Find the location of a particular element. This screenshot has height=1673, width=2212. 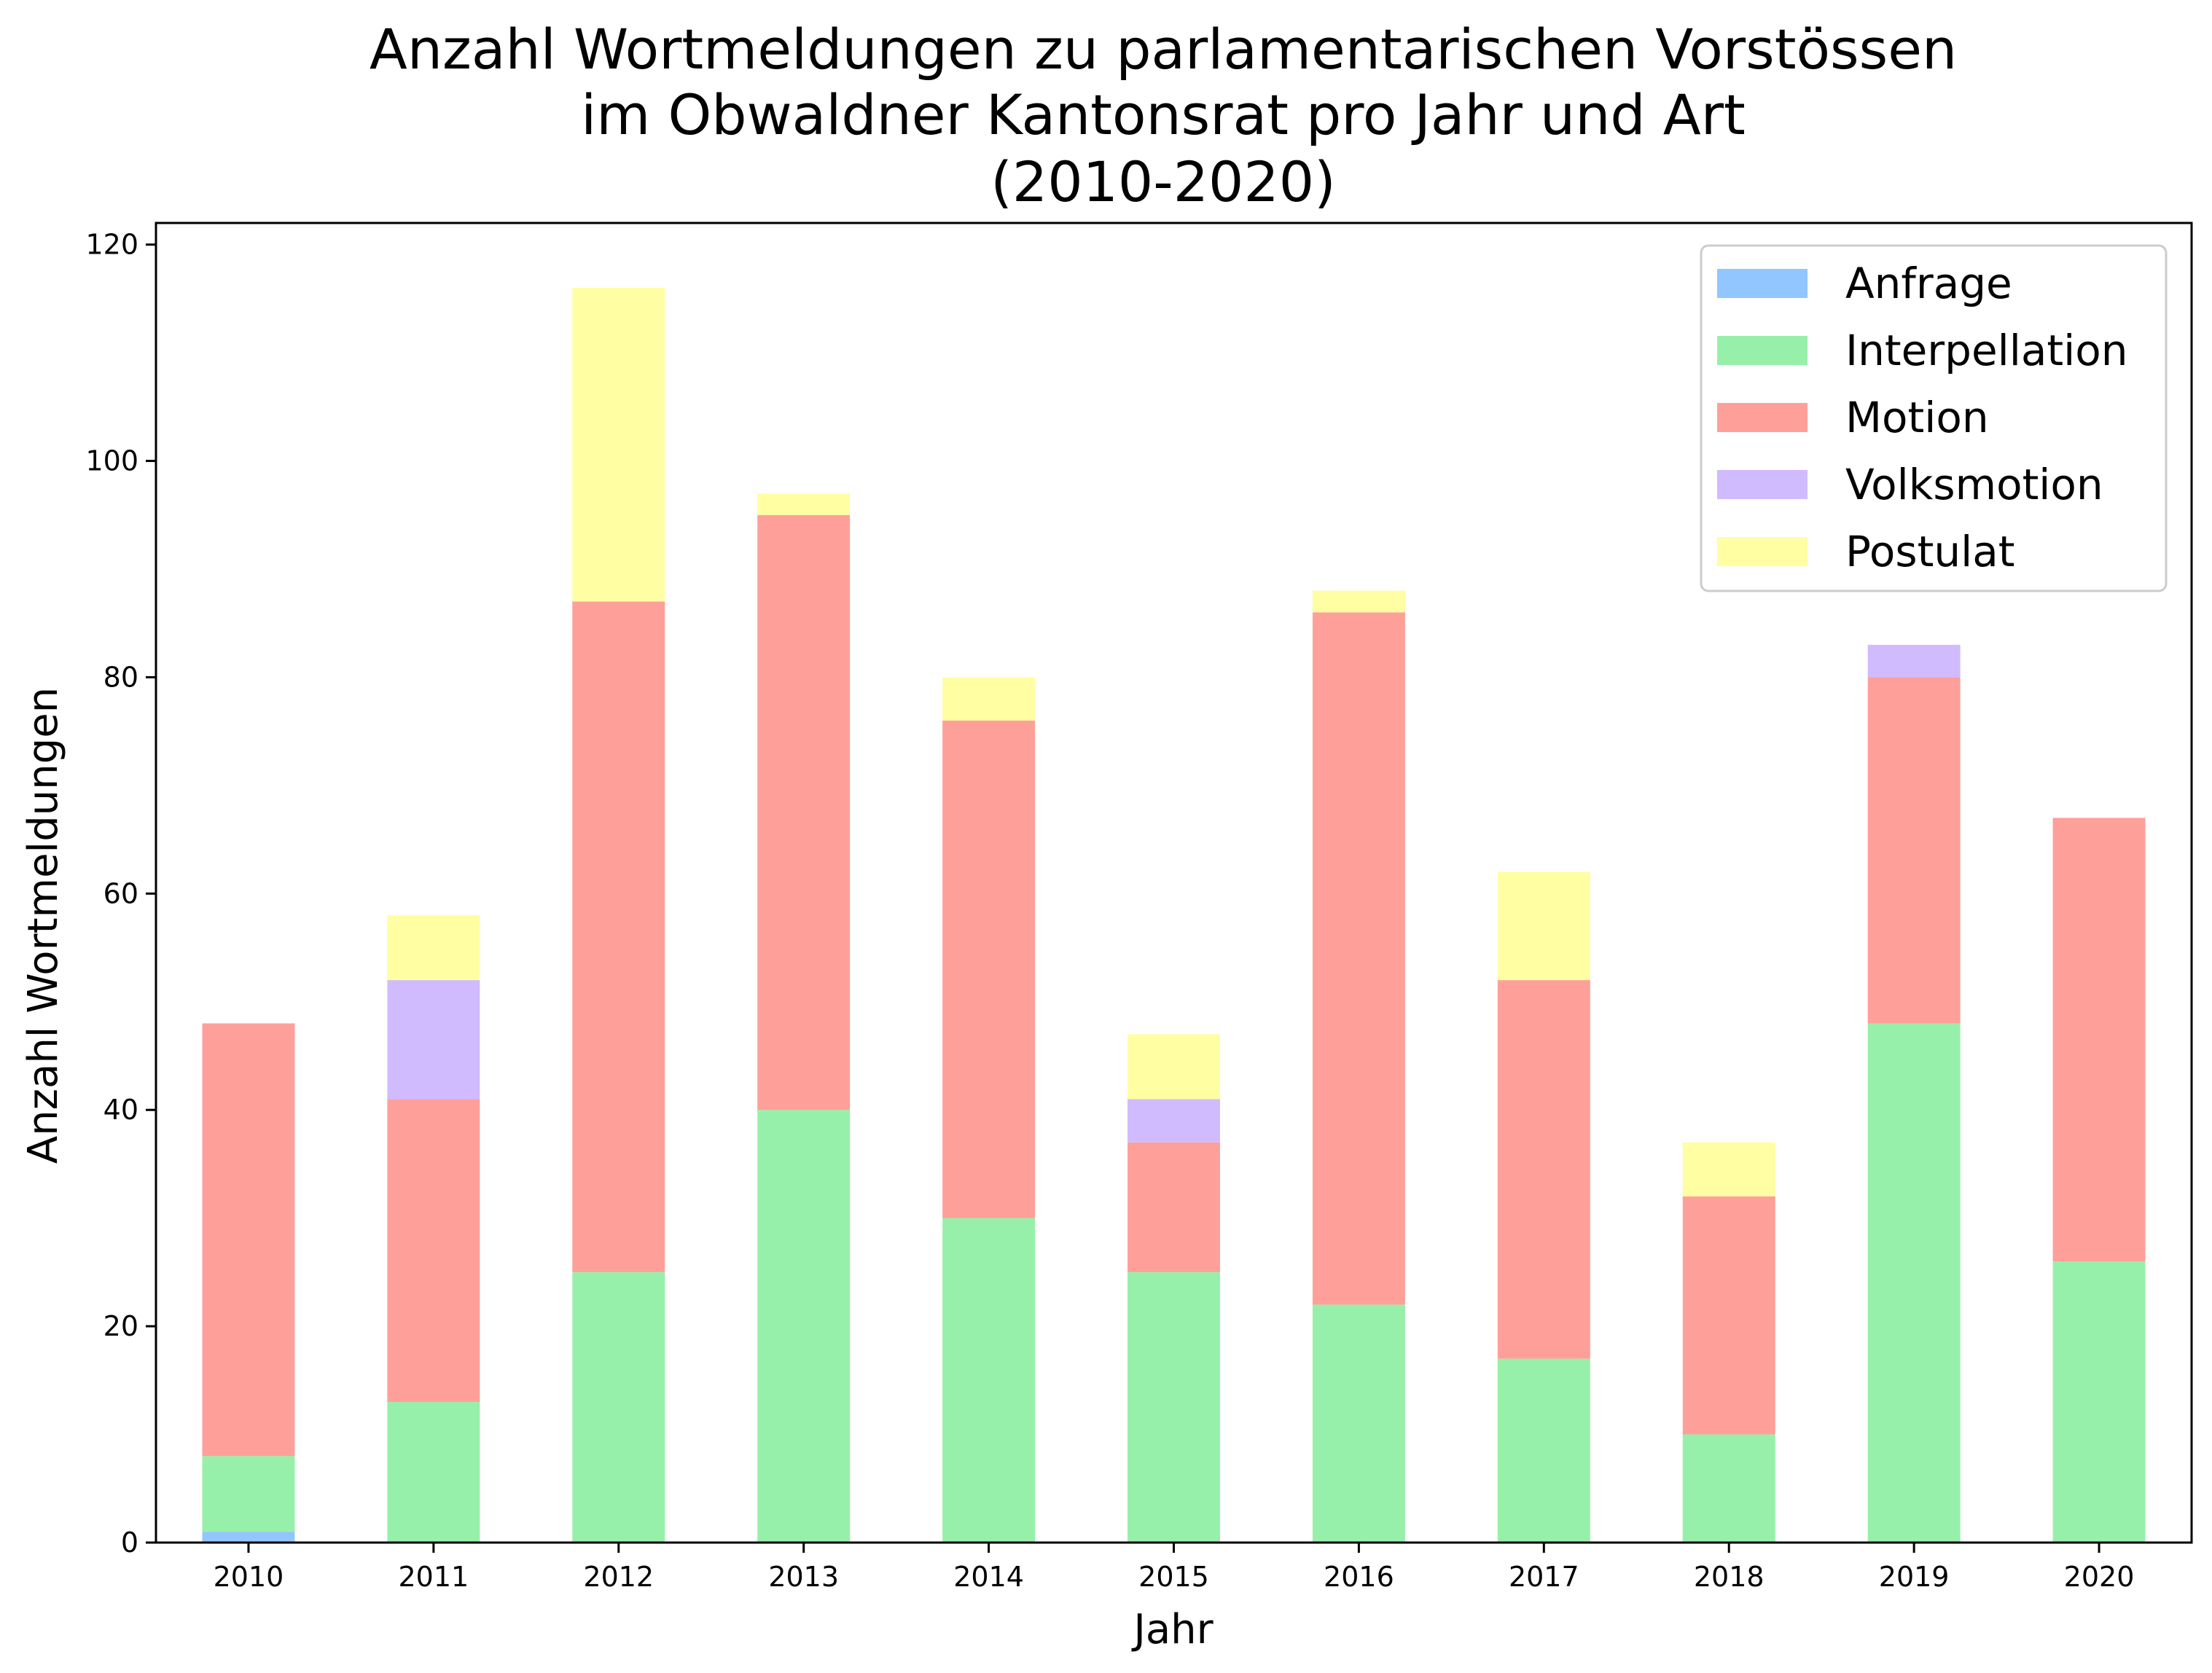

y-tick-label: 80 is located at coordinates (120, 677).